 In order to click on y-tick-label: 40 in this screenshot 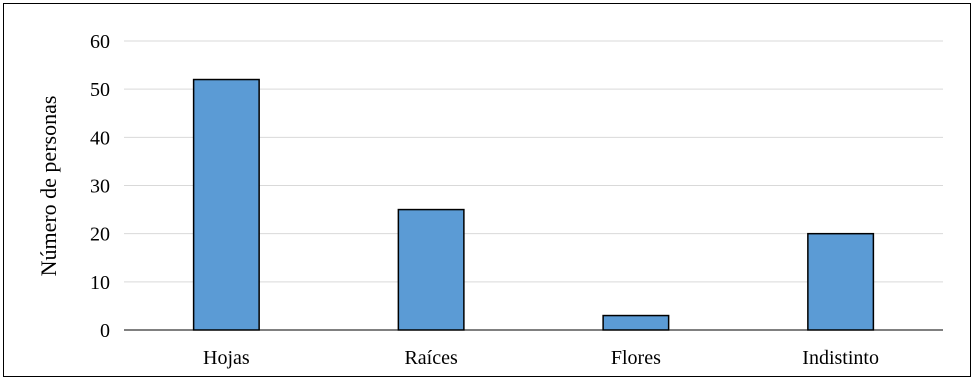, I will do `click(100, 138)`.